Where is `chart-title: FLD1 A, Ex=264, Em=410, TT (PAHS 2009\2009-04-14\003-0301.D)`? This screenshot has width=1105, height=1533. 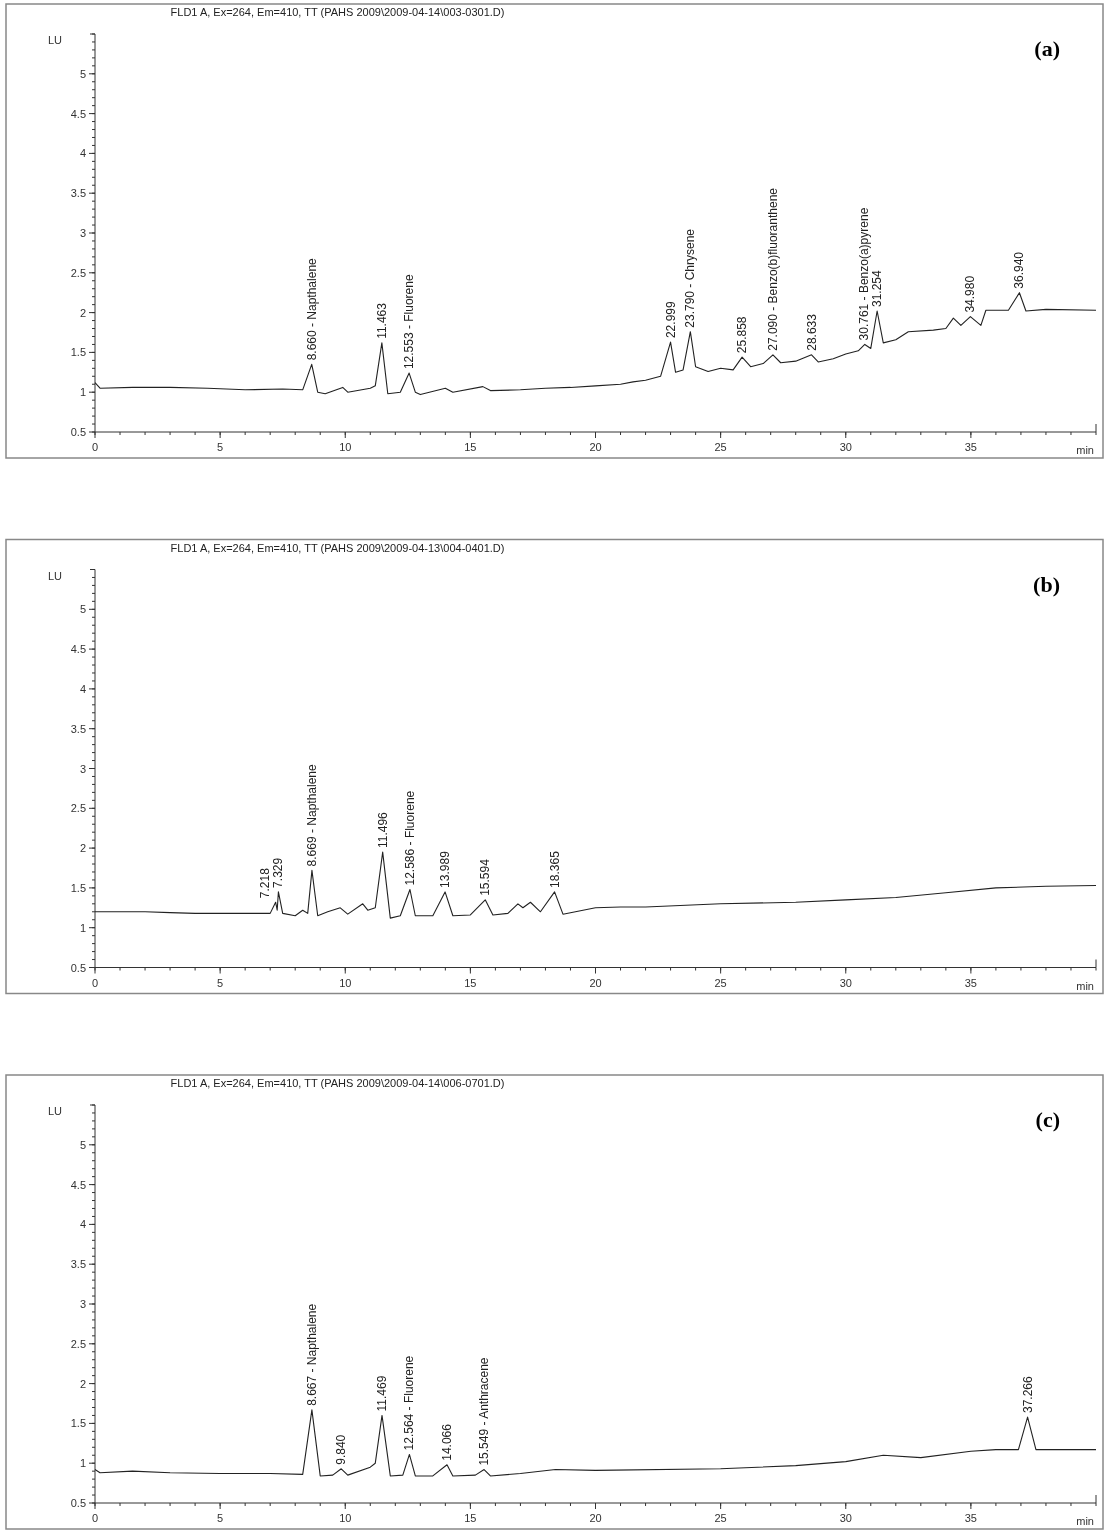
chart-title: FLD1 A, Ex=264, Em=410, TT (PAHS 2009\2009-04-14\003-0301.D) is located at coordinates (337, 12).